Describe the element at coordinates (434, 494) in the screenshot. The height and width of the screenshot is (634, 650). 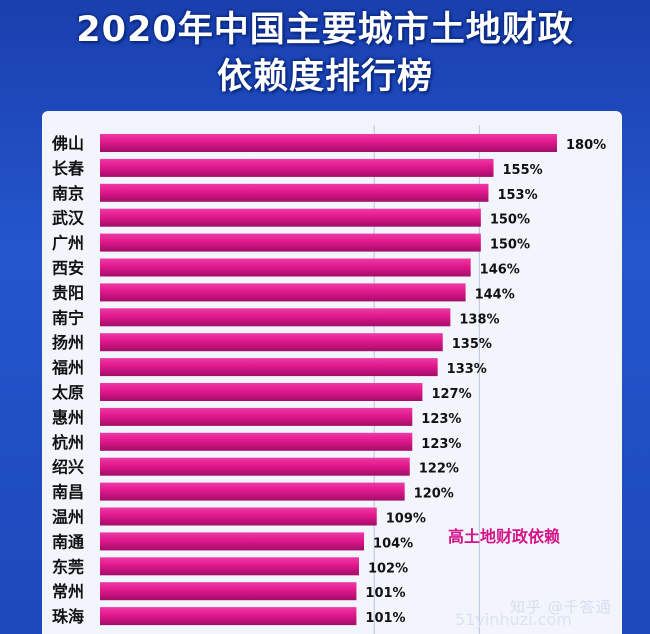
I see `value-label: 120%` at that location.